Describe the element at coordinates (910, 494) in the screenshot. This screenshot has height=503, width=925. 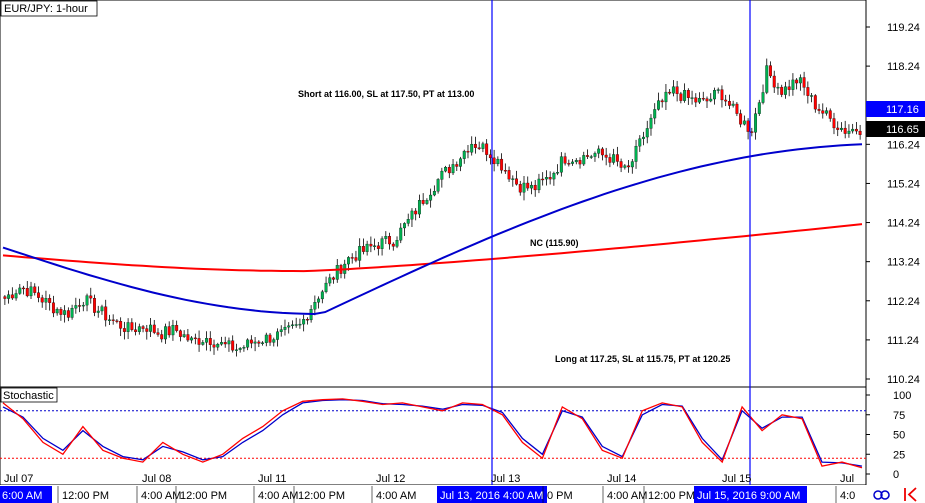
I see `arrow-back-icon` at that location.